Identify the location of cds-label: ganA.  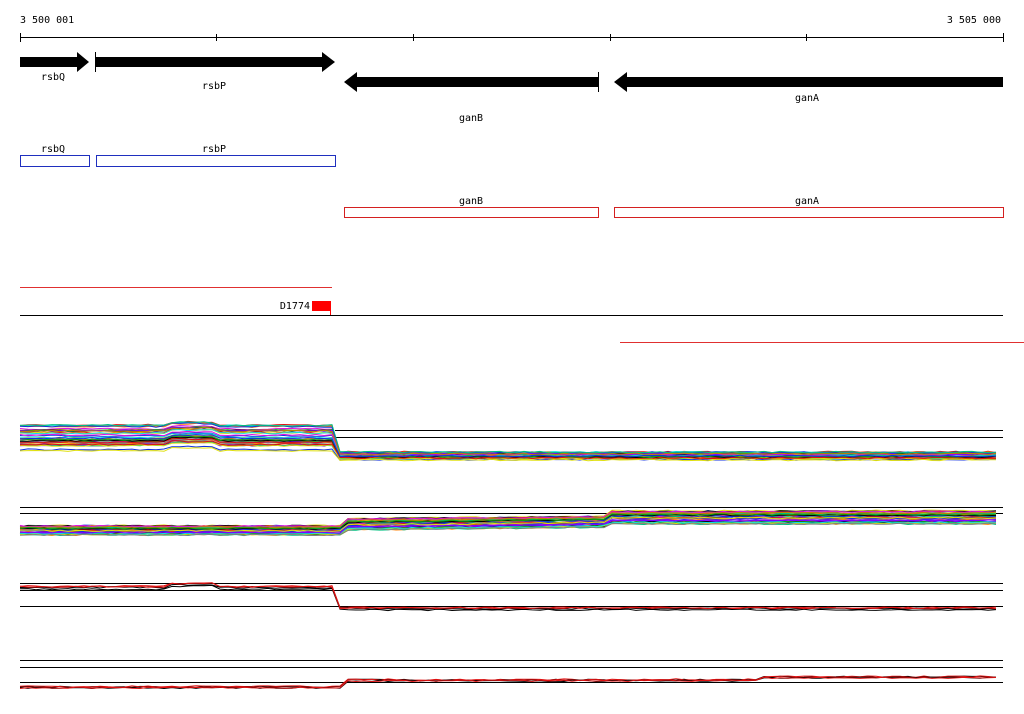
(807, 201).